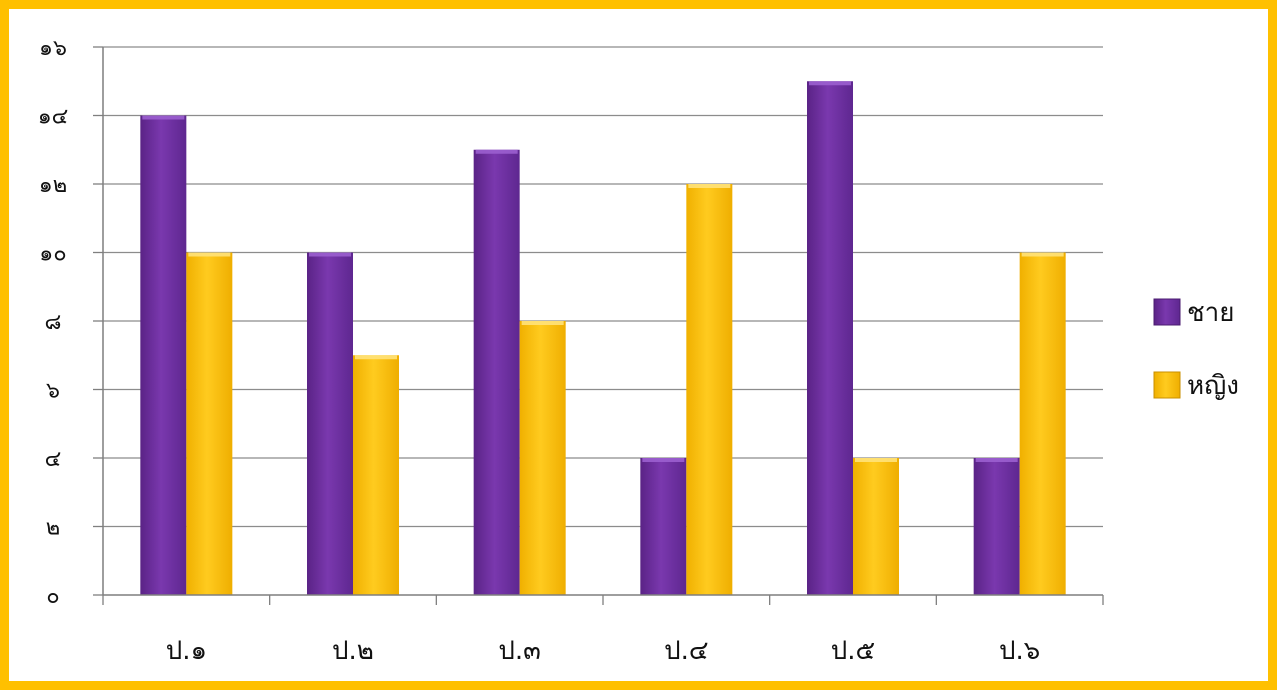 The width and height of the screenshot is (1277, 690). I want to click on x-category-label: ป.๑, so click(186, 651).